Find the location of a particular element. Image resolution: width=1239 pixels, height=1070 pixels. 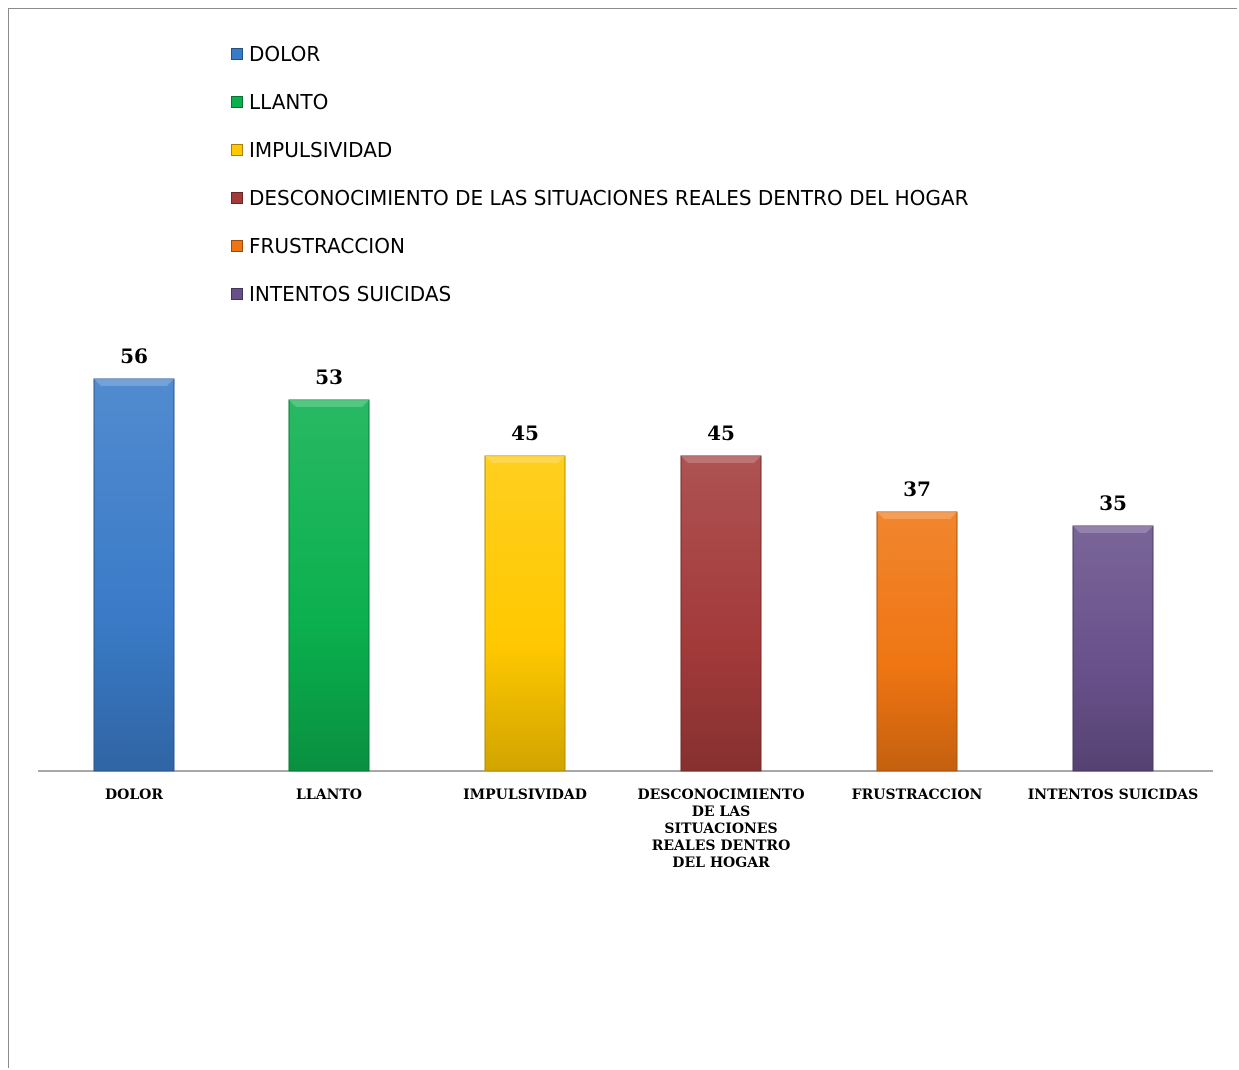

legend-swatch-desconocimiento is located at coordinates (237, 198).